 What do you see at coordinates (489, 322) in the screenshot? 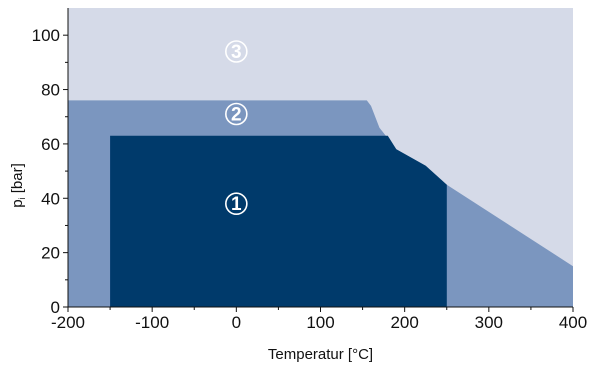
I see `x-tick-label: 300` at bounding box center [489, 322].